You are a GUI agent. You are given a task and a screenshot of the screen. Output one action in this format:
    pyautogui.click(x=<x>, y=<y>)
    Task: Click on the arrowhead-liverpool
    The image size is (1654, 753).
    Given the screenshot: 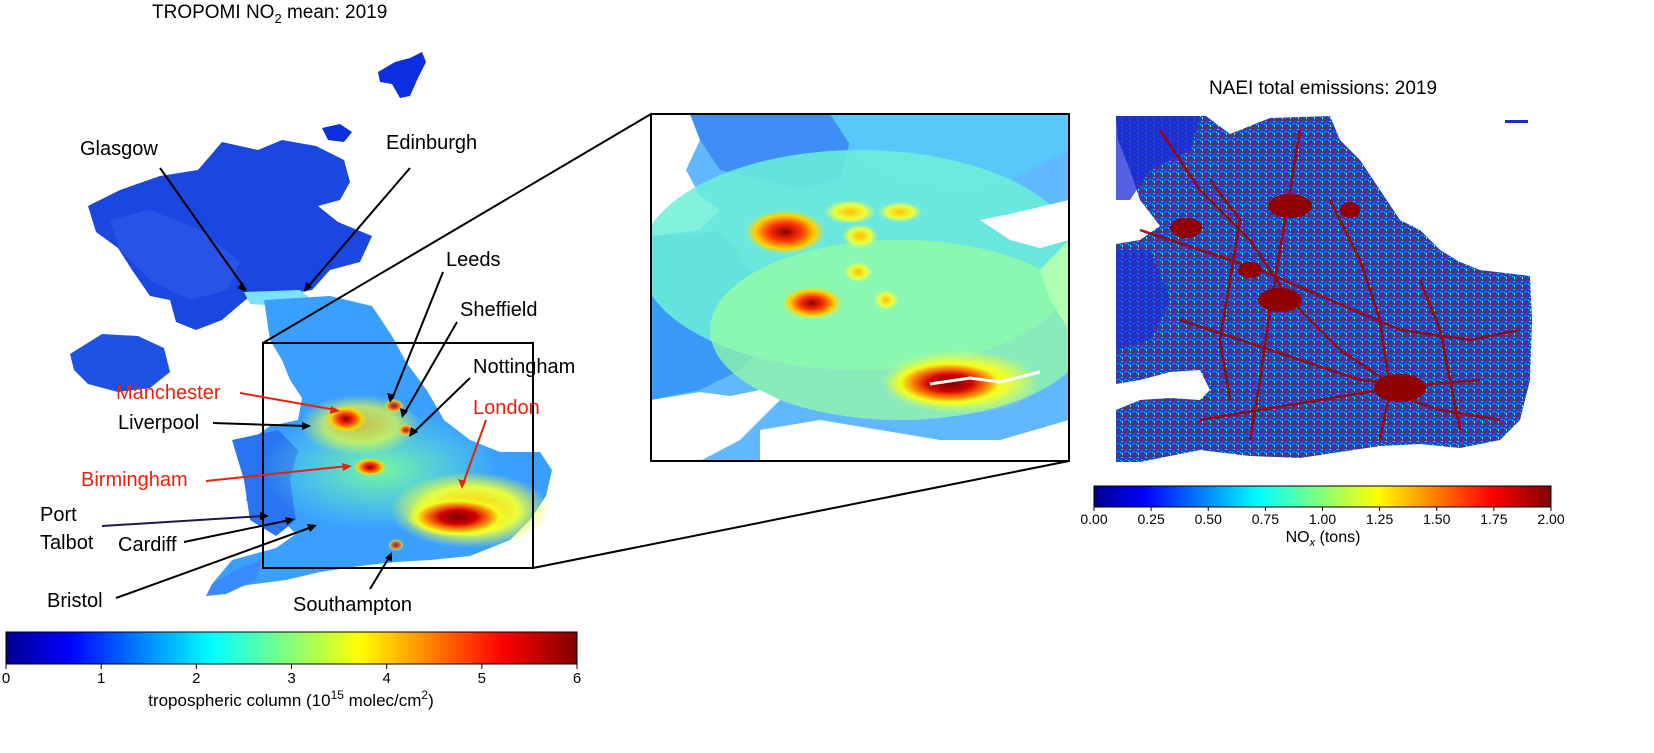 What is the action you would take?
    pyautogui.click(x=306, y=426)
    